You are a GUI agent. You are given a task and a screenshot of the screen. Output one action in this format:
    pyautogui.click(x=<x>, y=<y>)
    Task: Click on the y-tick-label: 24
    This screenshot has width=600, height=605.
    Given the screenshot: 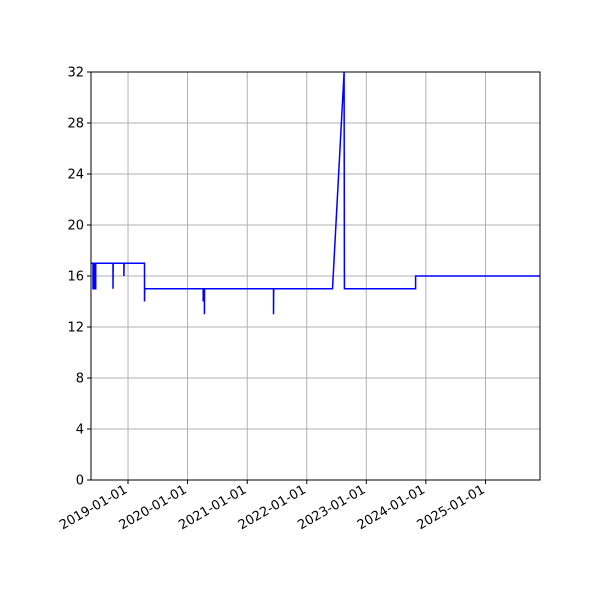 What is the action you would take?
    pyautogui.click(x=75, y=175)
    